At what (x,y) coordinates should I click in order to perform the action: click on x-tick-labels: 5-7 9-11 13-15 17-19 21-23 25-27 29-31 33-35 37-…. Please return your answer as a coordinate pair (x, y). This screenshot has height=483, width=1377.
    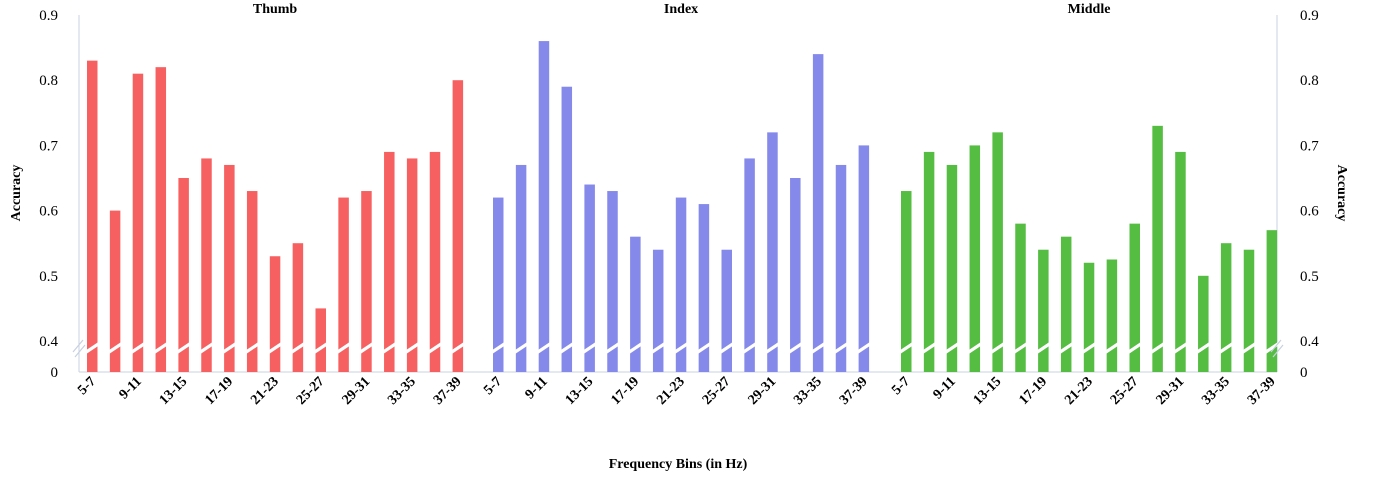
    Looking at the image, I should click on (676, 391).